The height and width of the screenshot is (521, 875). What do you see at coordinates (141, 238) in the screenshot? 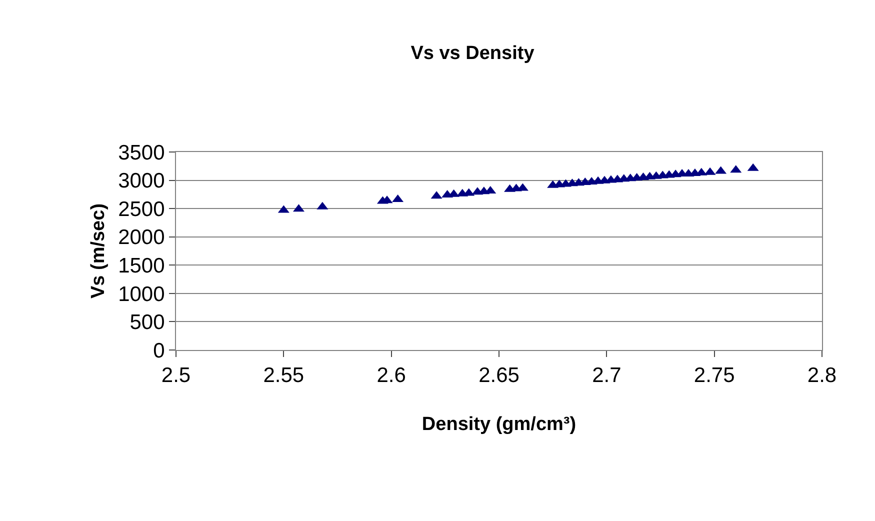
I see `y-tick-label: 2000` at bounding box center [141, 238].